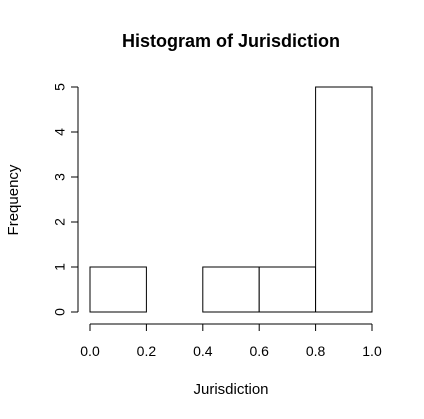  What do you see at coordinates (13, 199) in the screenshot?
I see `y-axis-label: Frequency` at bounding box center [13, 199].